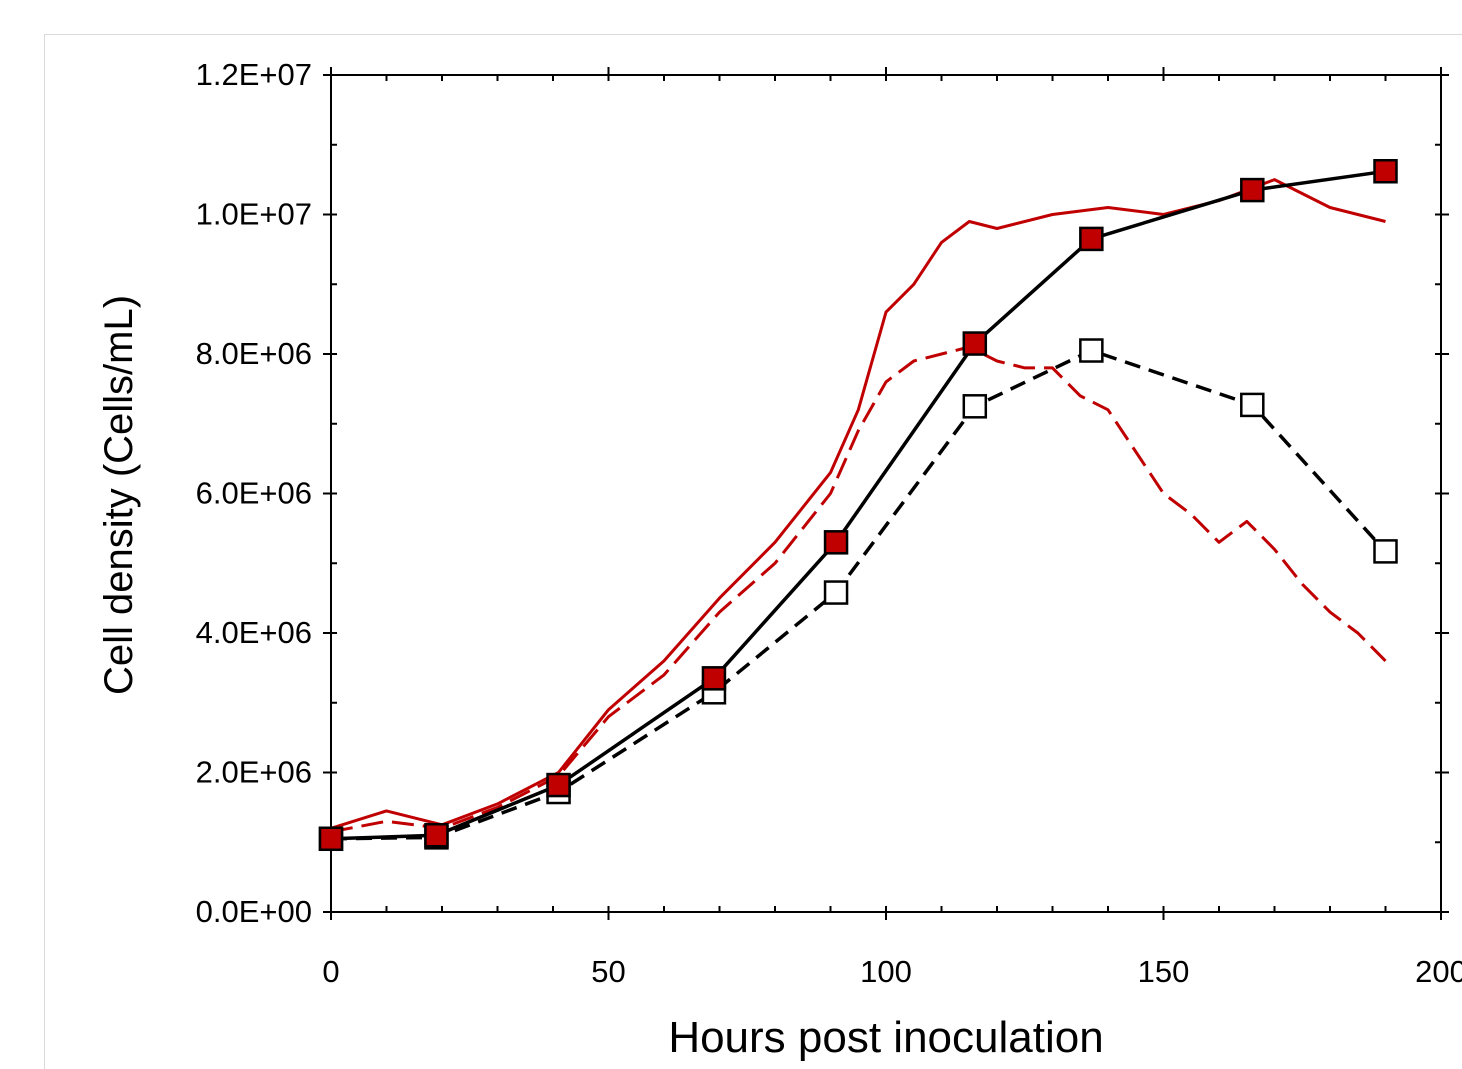 This screenshot has width=1462, height=1069. What do you see at coordinates (254, 74) in the screenshot?
I see `y-tick-label: 1.2E+07` at bounding box center [254, 74].